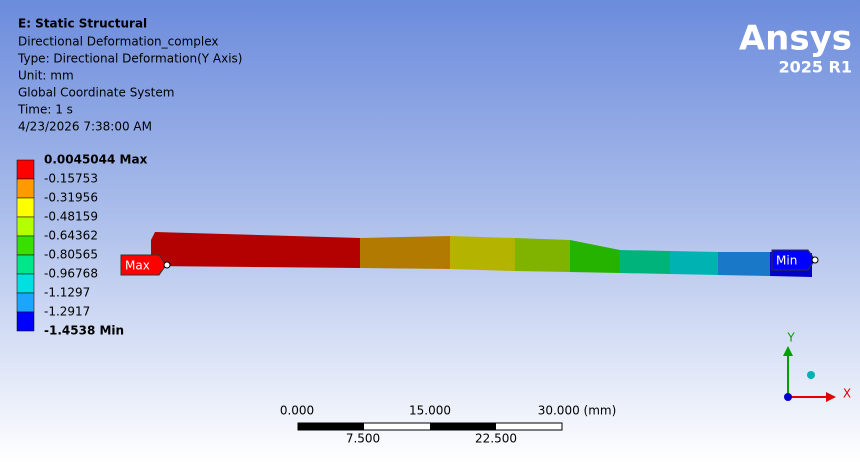 The width and height of the screenshot is (860, 463). What do you see at coordinates (788, 397) in the screenshot?
I see `z-axis` at bounding box center [788, 397].